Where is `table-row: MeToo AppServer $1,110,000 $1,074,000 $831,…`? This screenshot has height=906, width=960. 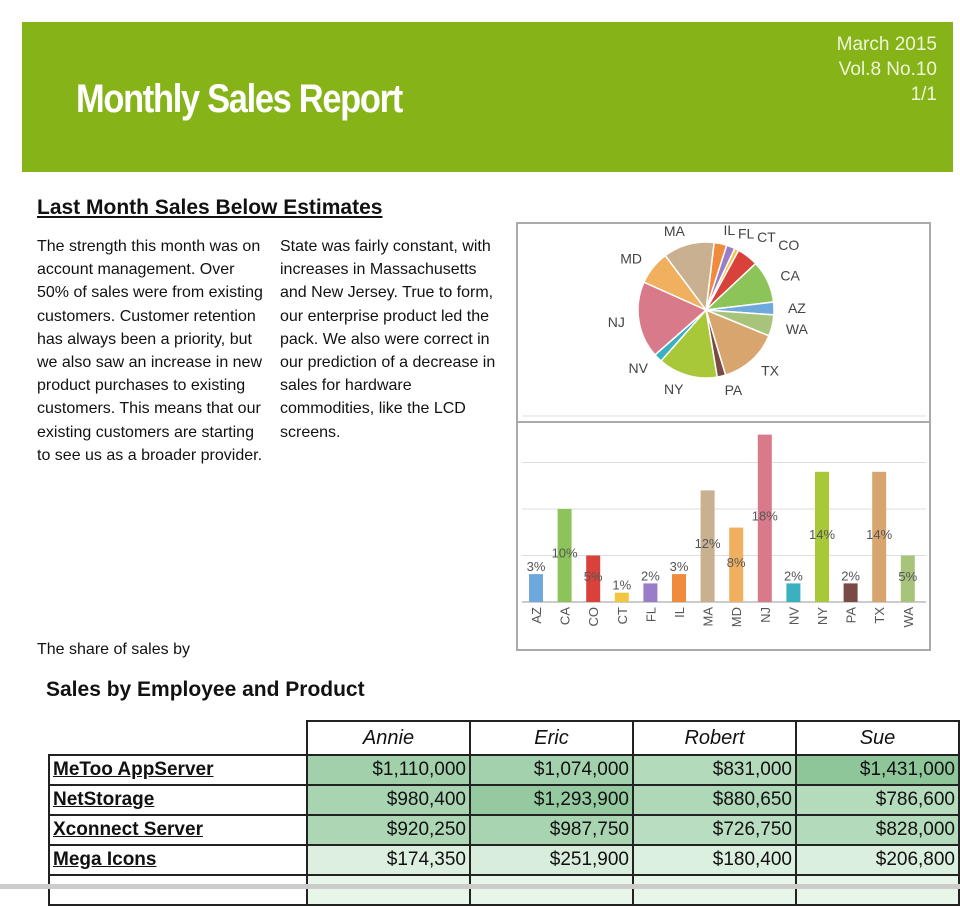
table-row: MeToo AppServer $1,110,000 $1,074,000 $831,… is located at coordinates (504, 770).